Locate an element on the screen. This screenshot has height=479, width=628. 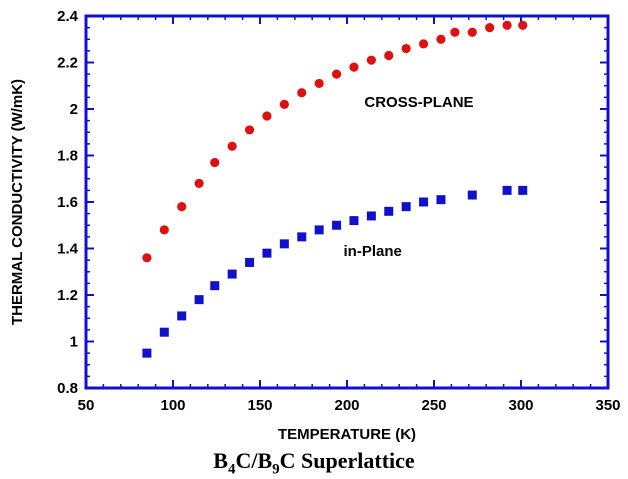
x-tick-label: 300 is located at coordinates (520, 405).